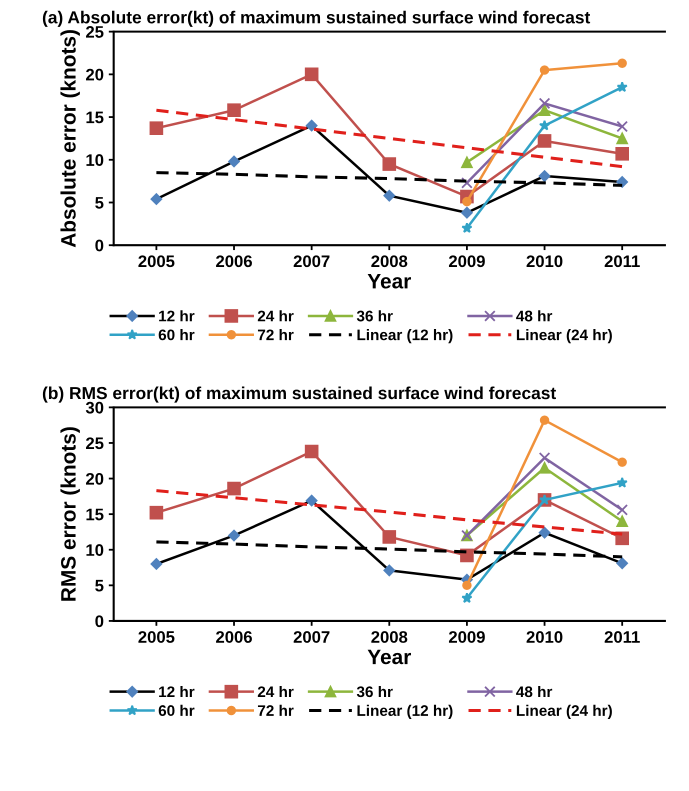  What do you see at coordinates (299, 394) in the screenshot?
I see `chart-title: (b) RMS error(kt) of maximum sustained surface wind forecast` at bounding box center [299, 394].